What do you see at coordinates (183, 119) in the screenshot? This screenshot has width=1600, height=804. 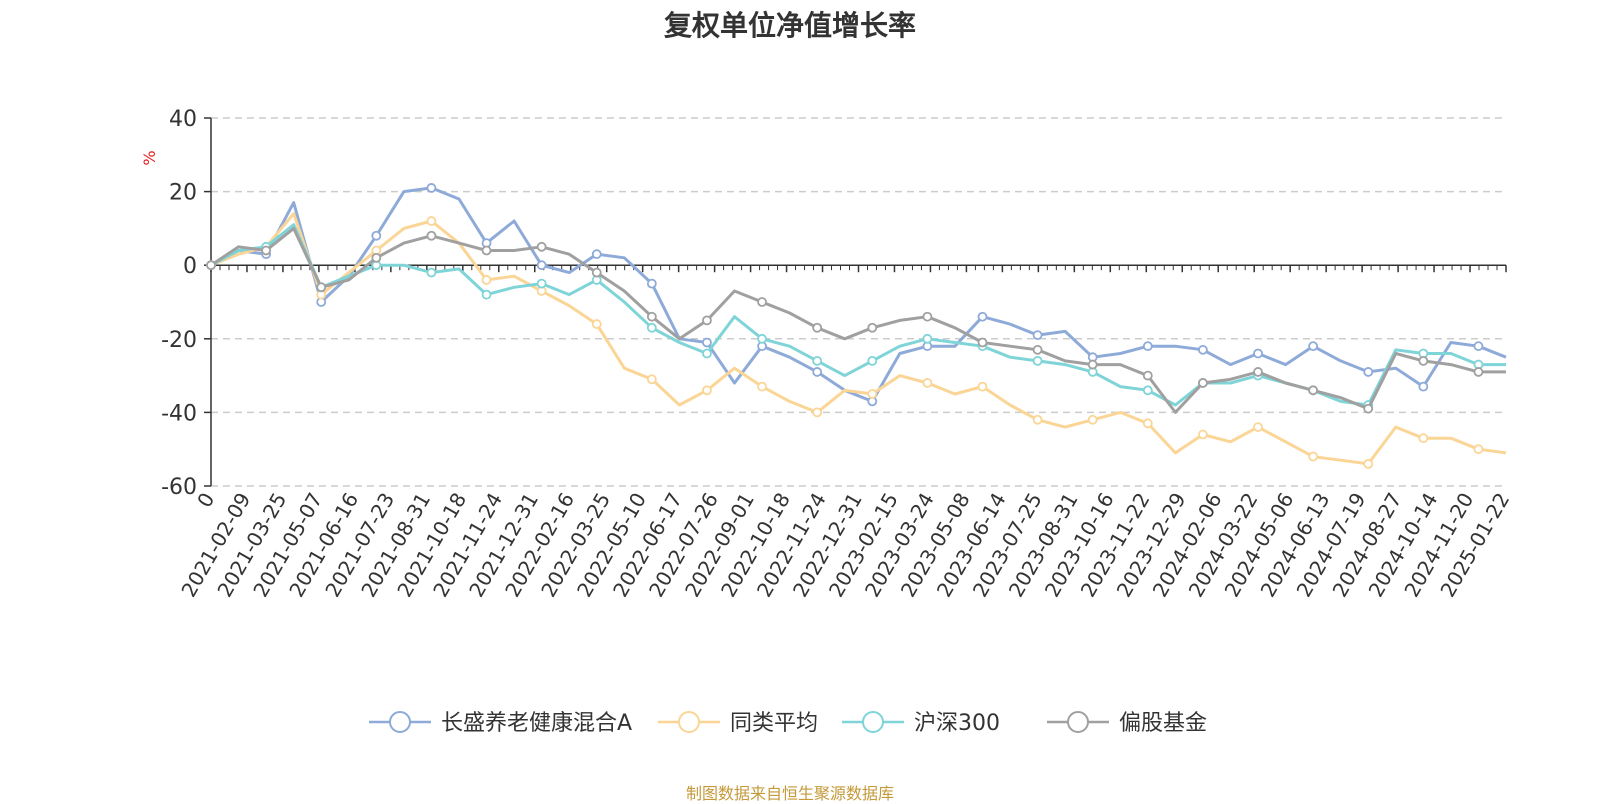 I see `y-tick-label: 40` at bounding box center [183, 119].